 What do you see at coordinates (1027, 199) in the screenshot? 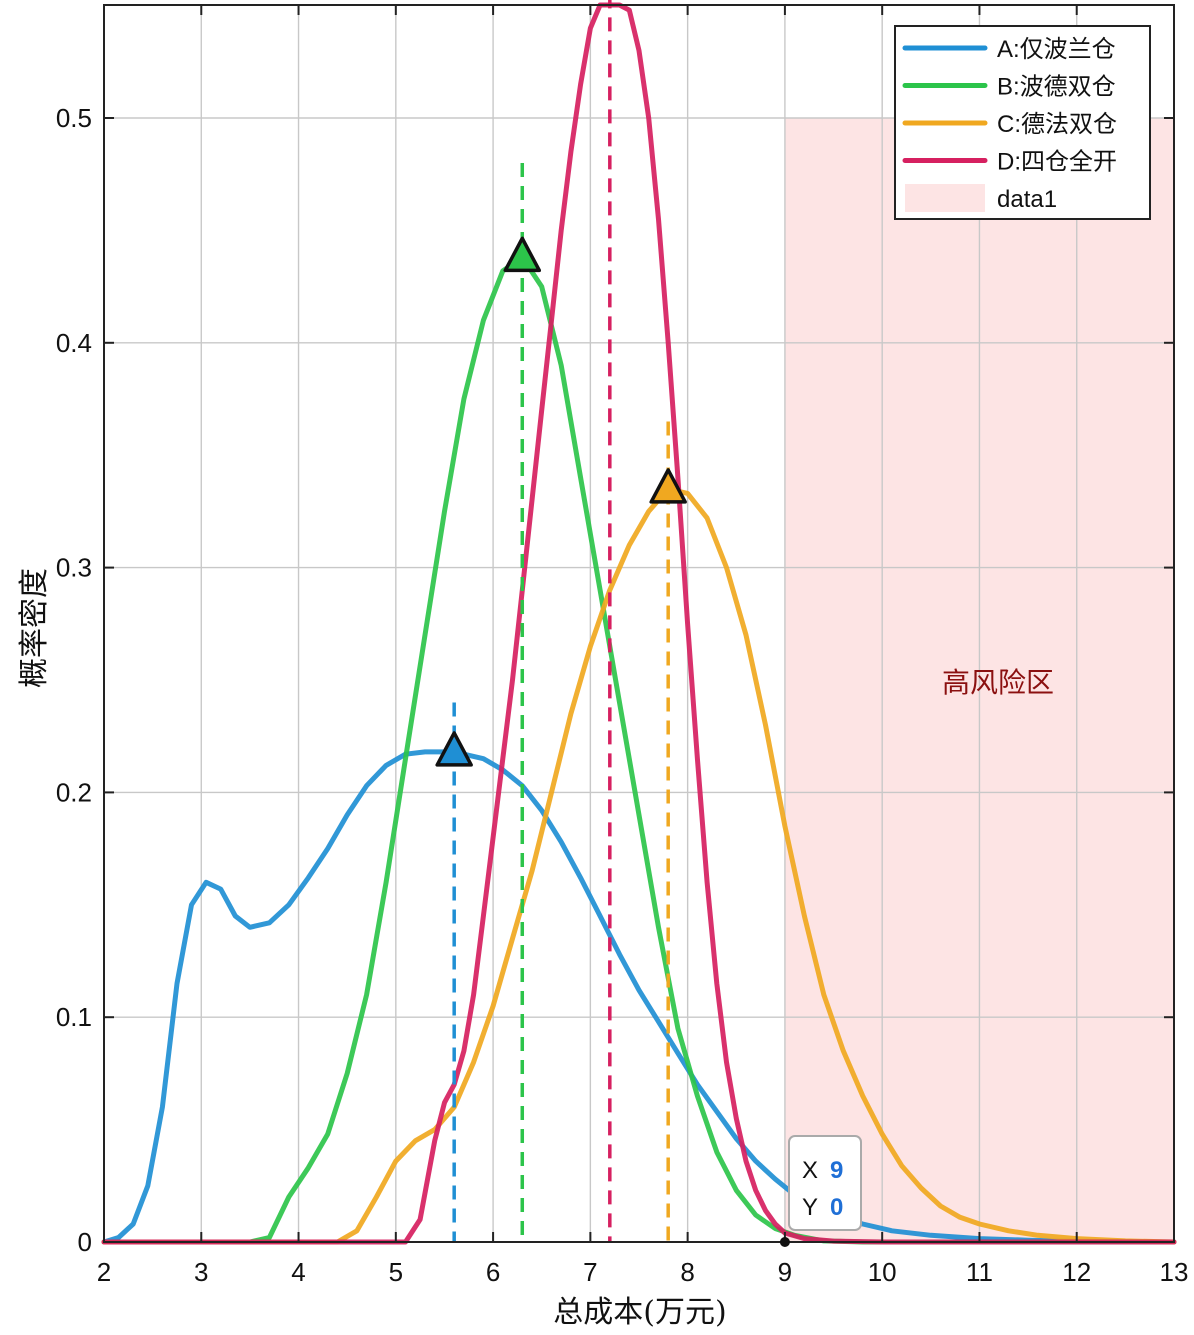
I see `legend-label: data1` at bounding box center [1027, 199].